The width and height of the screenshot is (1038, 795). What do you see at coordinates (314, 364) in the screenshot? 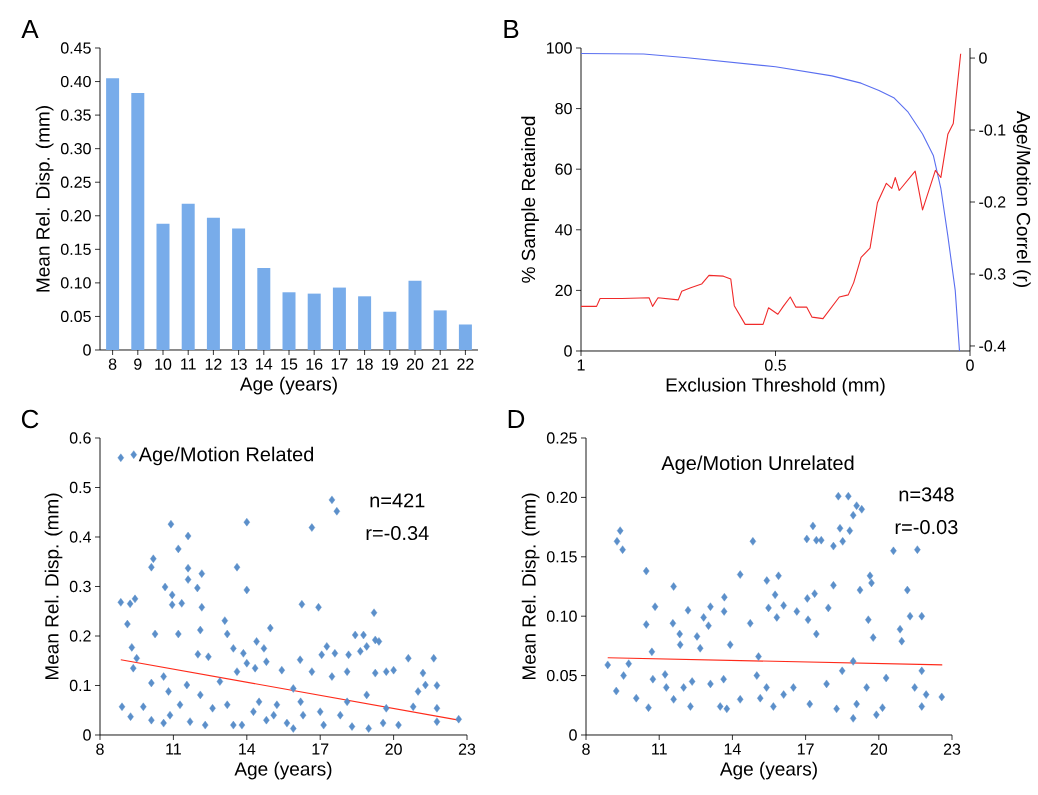
I see `x-tick-label: 16` at bounding box center [314, 364].